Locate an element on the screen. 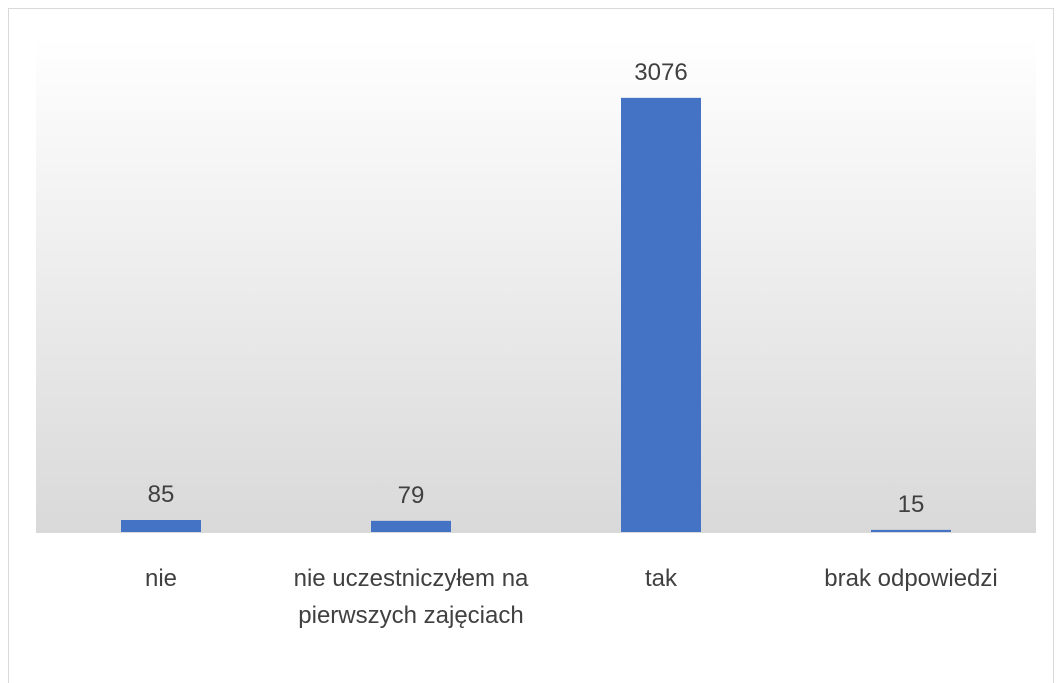  x-tick-label: brak odpowiedzi is located at coordinates (911, 578).